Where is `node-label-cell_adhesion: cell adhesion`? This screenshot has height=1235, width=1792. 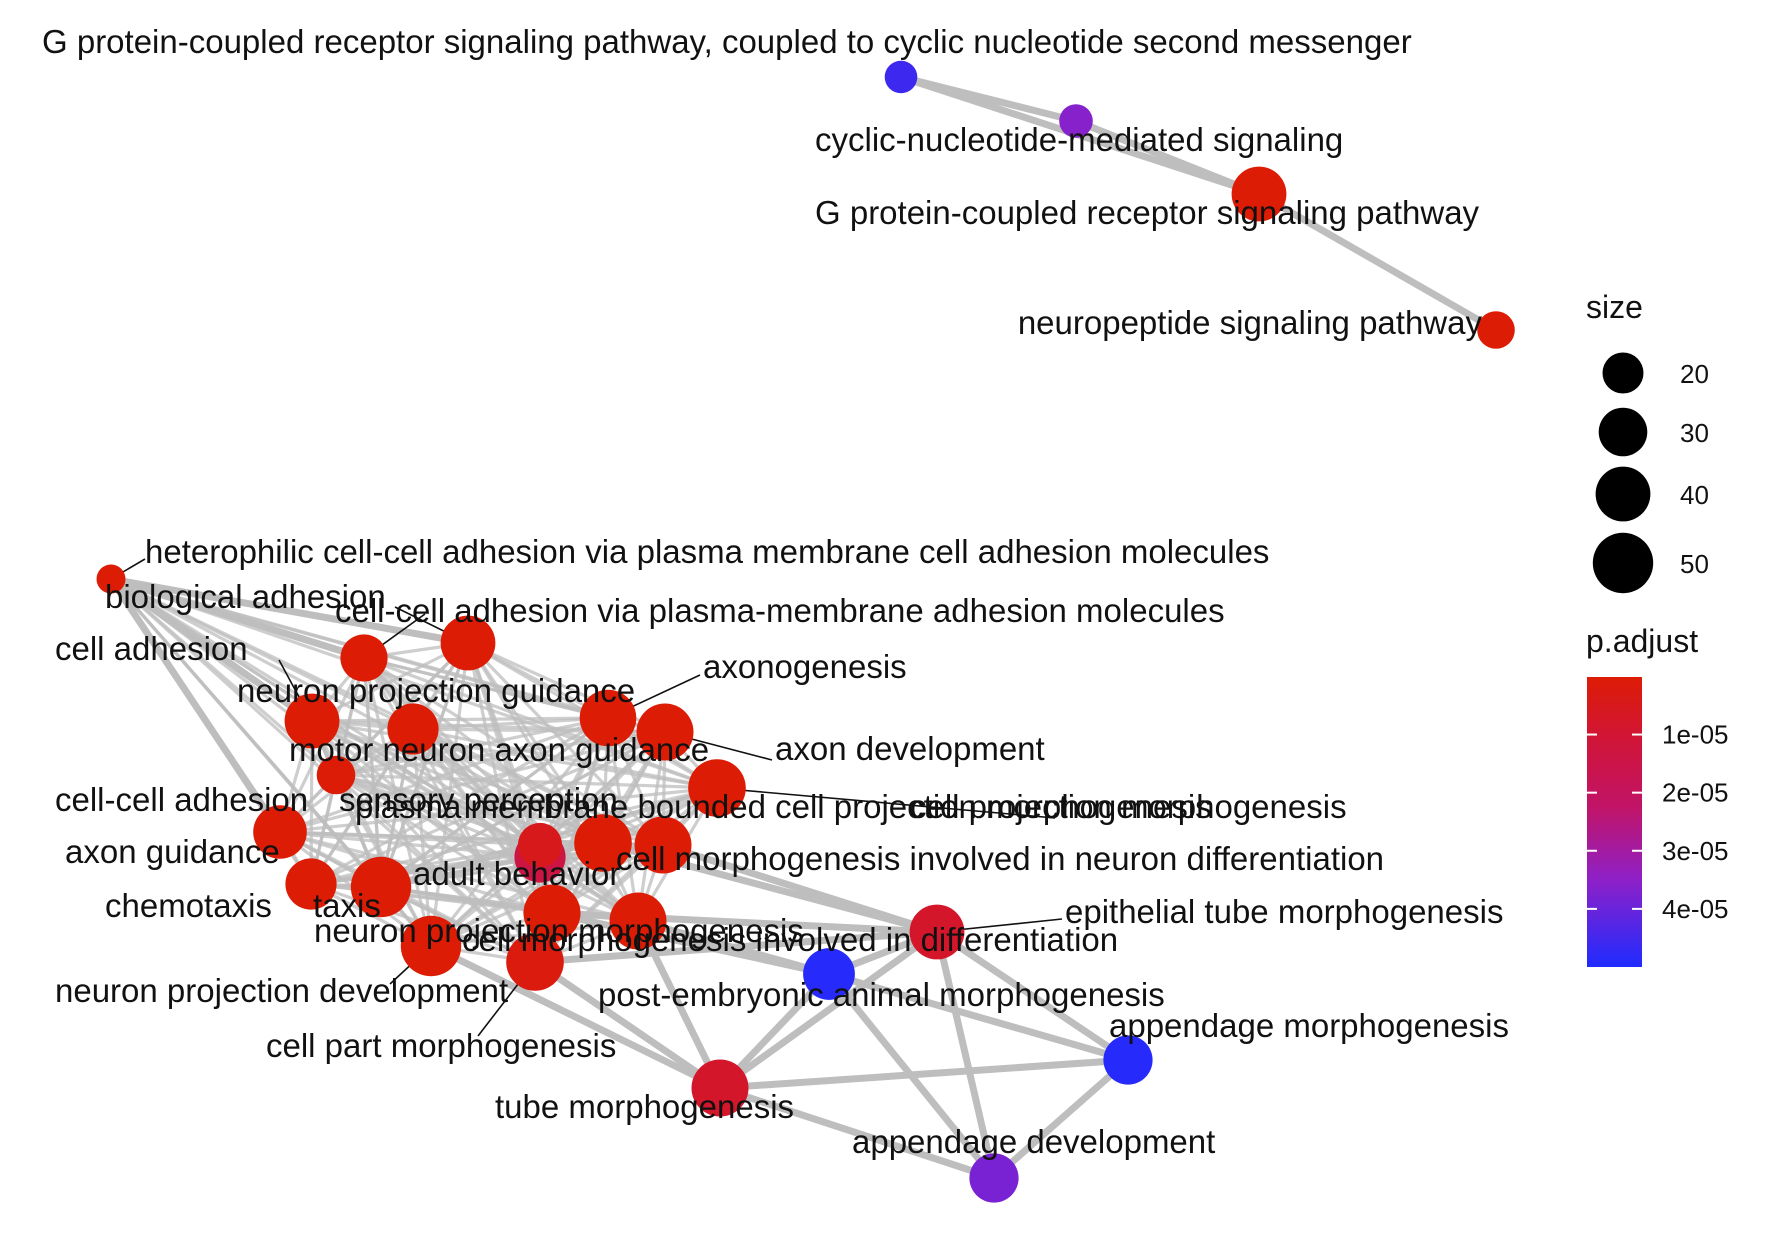 node-label-cell_adhesion: cell adhesion is located at coordinates (151, 648).